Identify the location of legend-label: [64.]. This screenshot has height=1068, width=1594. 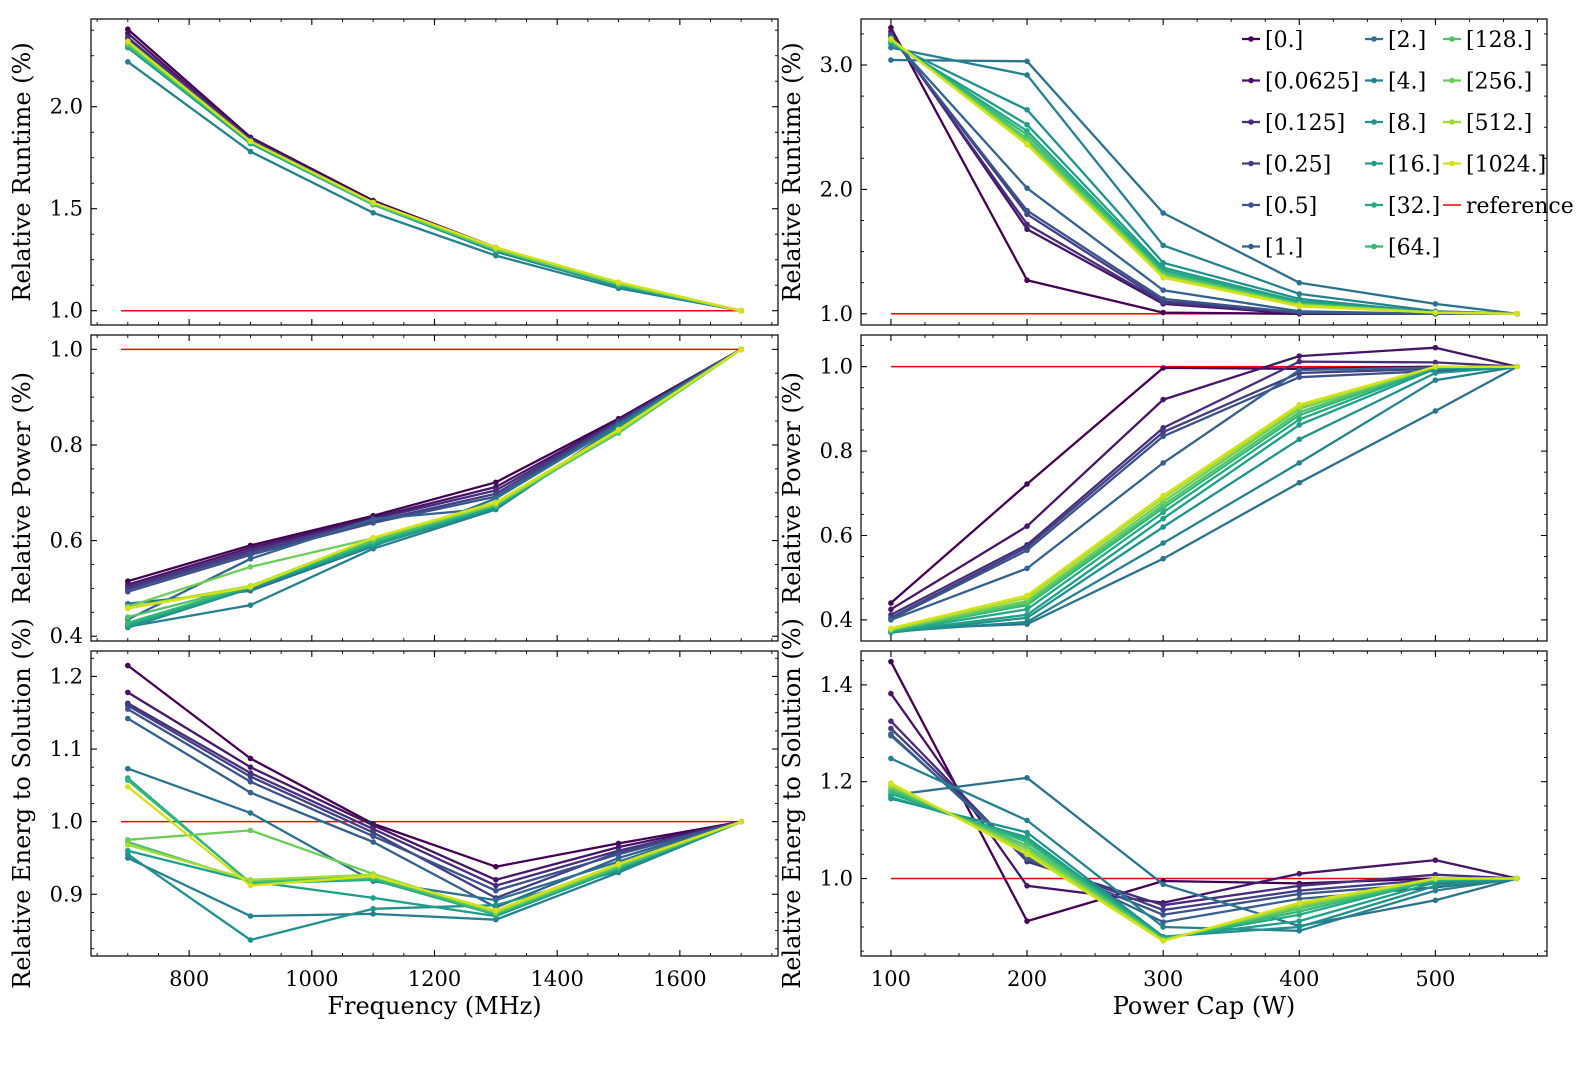
(1414, 248).